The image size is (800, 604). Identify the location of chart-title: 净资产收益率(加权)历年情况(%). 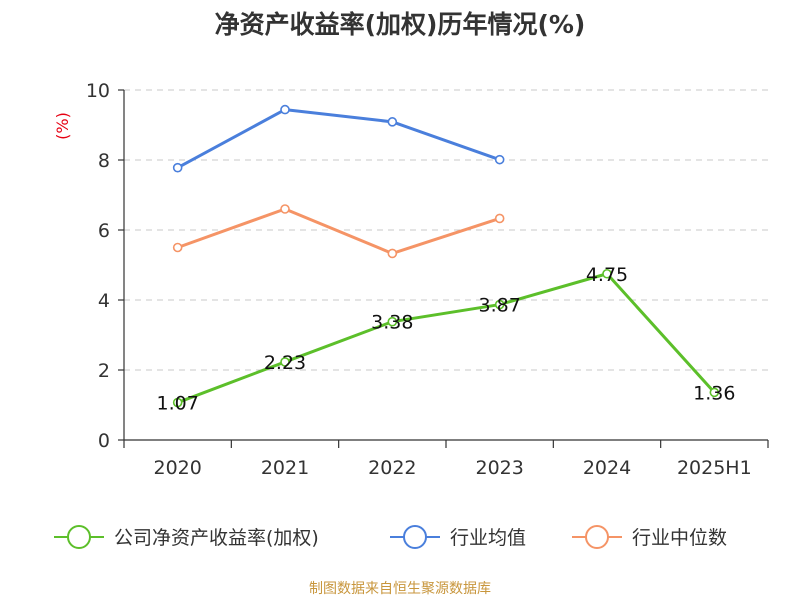
(400, 24).